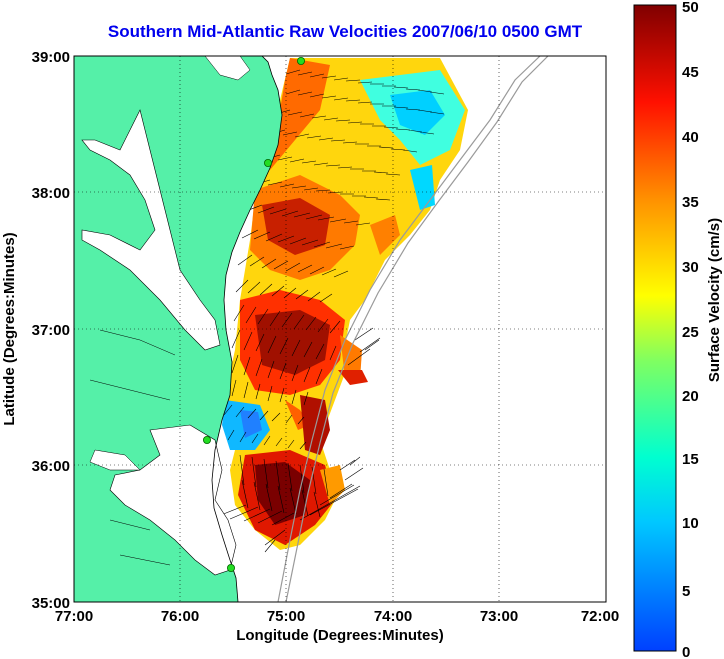  What do you see at coordinates (51, 603) in the screenshot?
I see `y-tick-label: 35:00` at bounding box center [51, 603].